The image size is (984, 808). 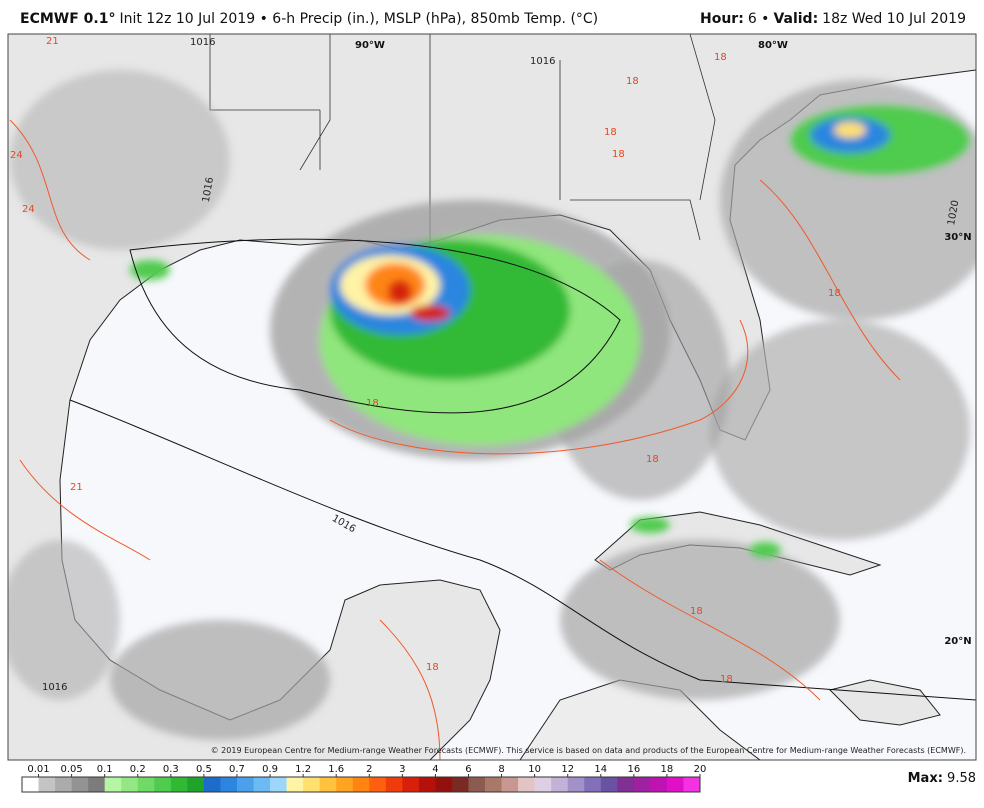 What do you see at coordinates (722, 19) in the screenshot?
I see `hour-label: Hour:` at bounding box center [722, 19].